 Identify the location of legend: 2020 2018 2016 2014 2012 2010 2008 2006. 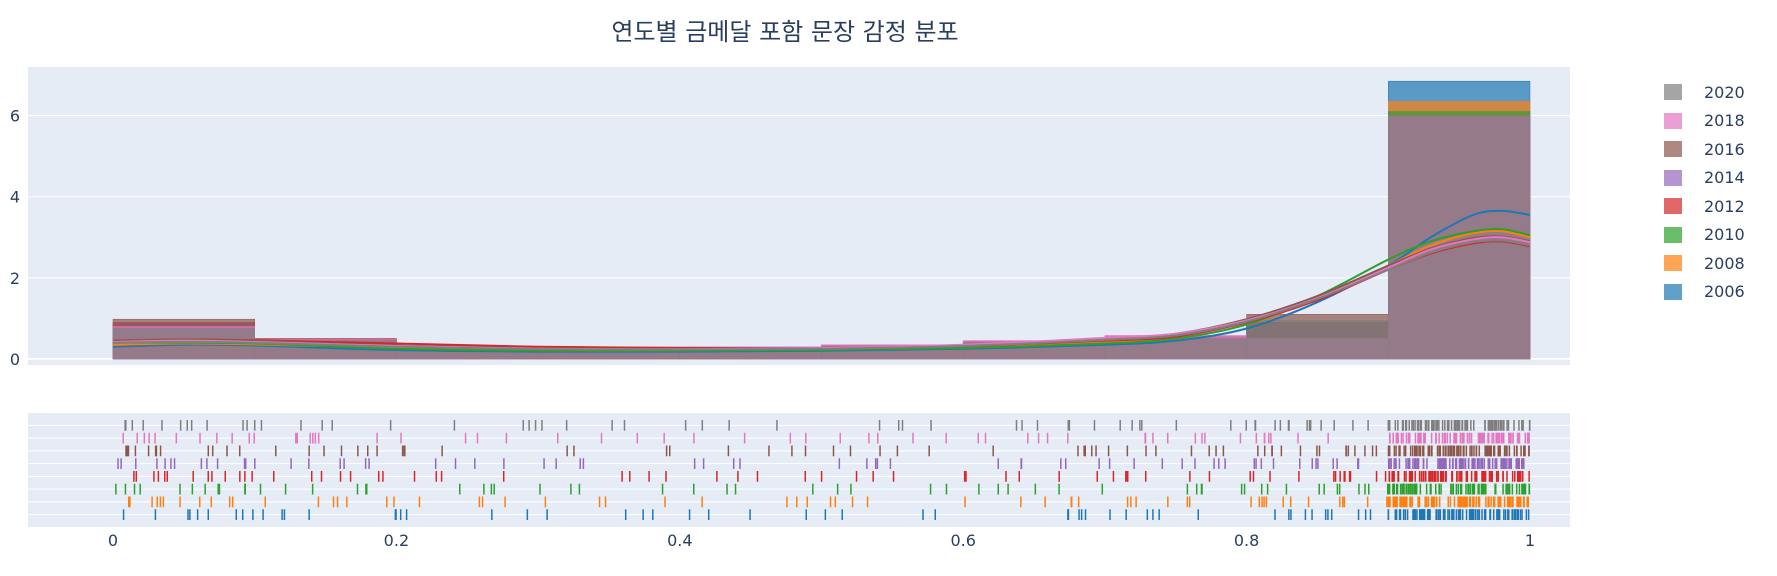
(1704, 192).